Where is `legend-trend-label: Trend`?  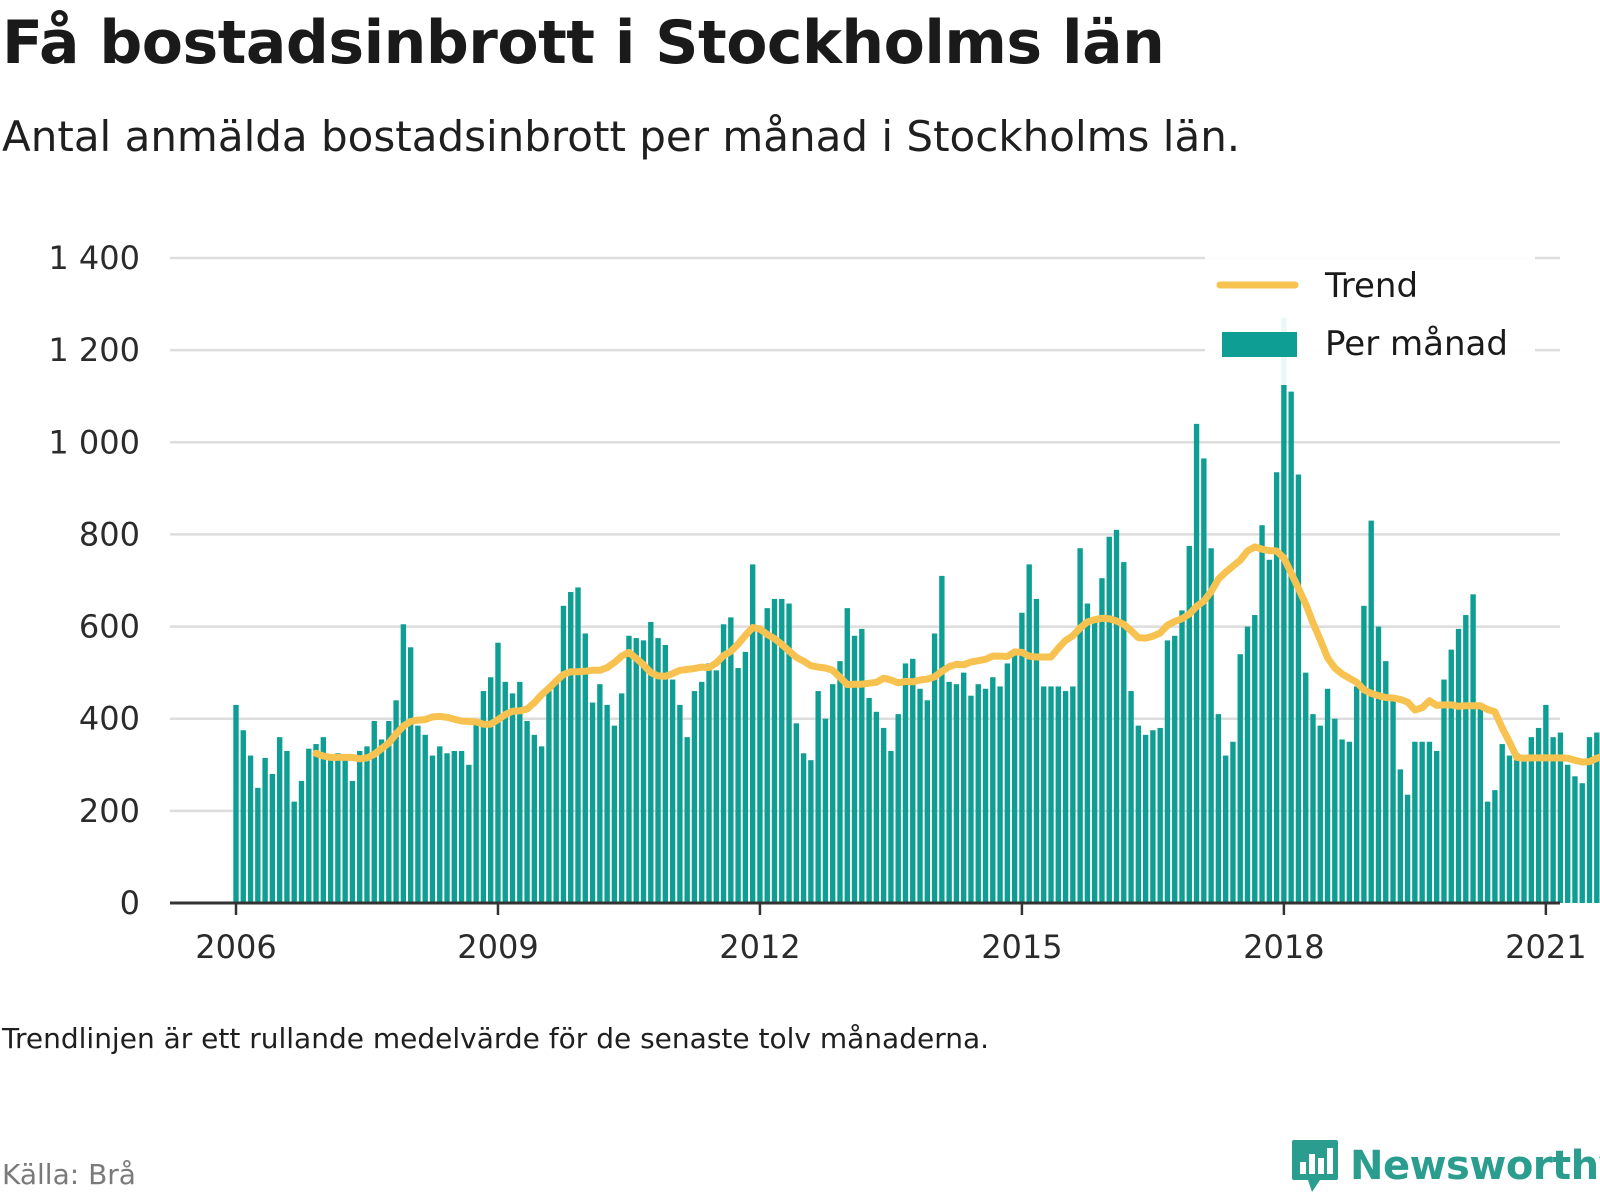
legend-trend-label: Trend is located at coordinates (1371, 286).